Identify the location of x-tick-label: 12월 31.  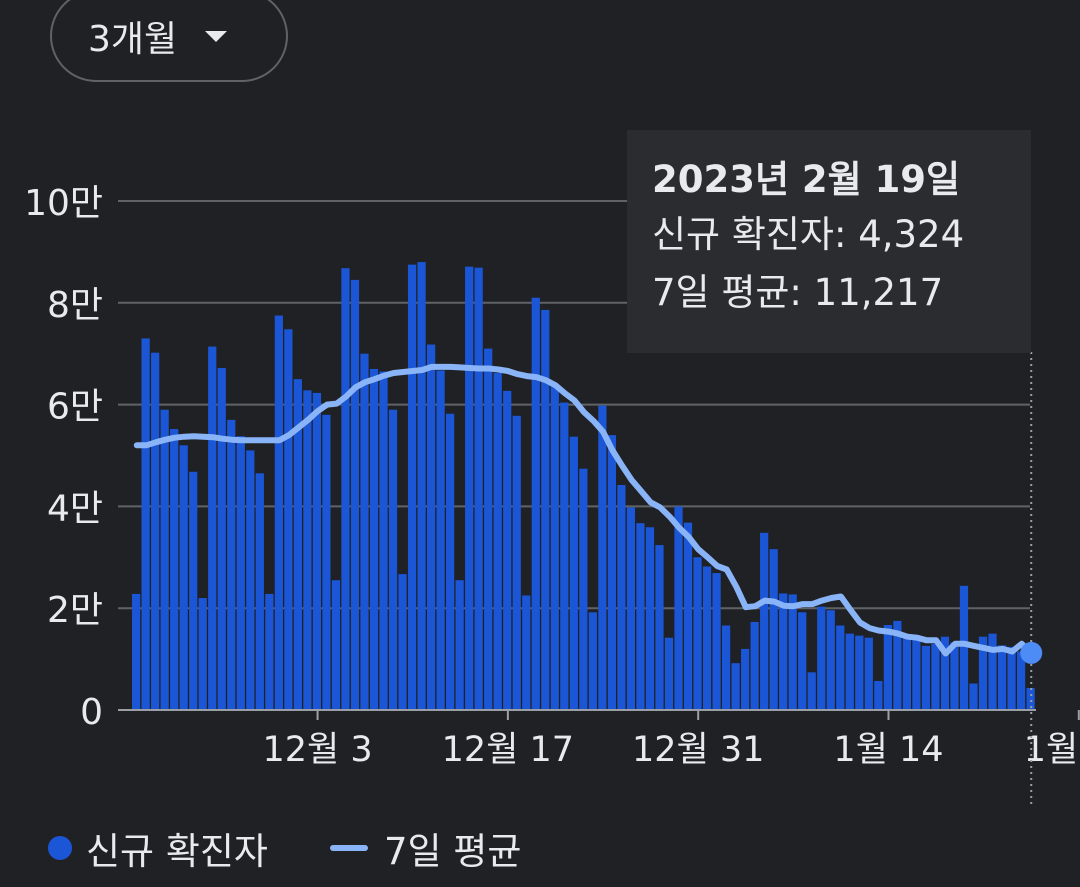
(698, 750).